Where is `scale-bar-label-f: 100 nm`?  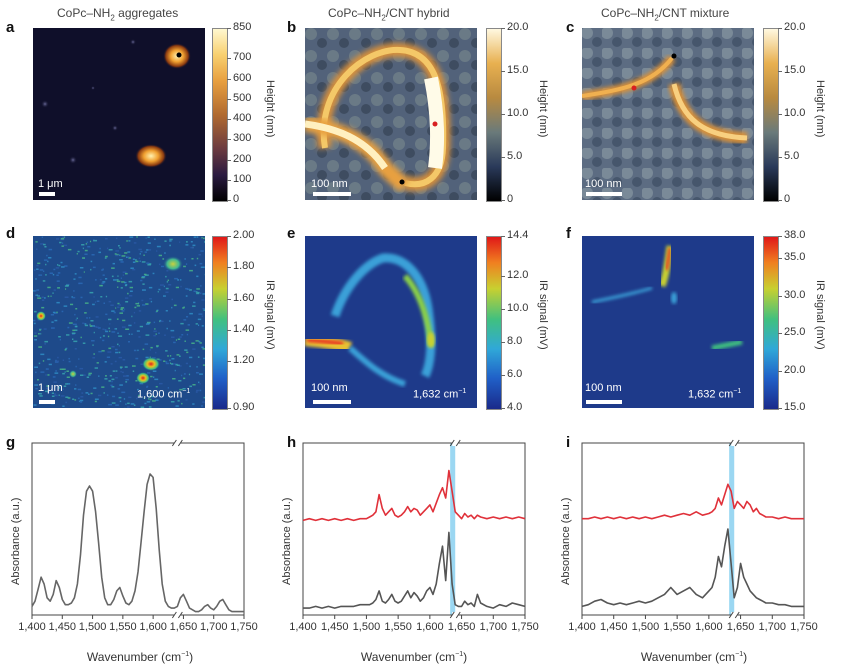
scale-bar-label-f: 100 nm is located at coordinates (603, 388).